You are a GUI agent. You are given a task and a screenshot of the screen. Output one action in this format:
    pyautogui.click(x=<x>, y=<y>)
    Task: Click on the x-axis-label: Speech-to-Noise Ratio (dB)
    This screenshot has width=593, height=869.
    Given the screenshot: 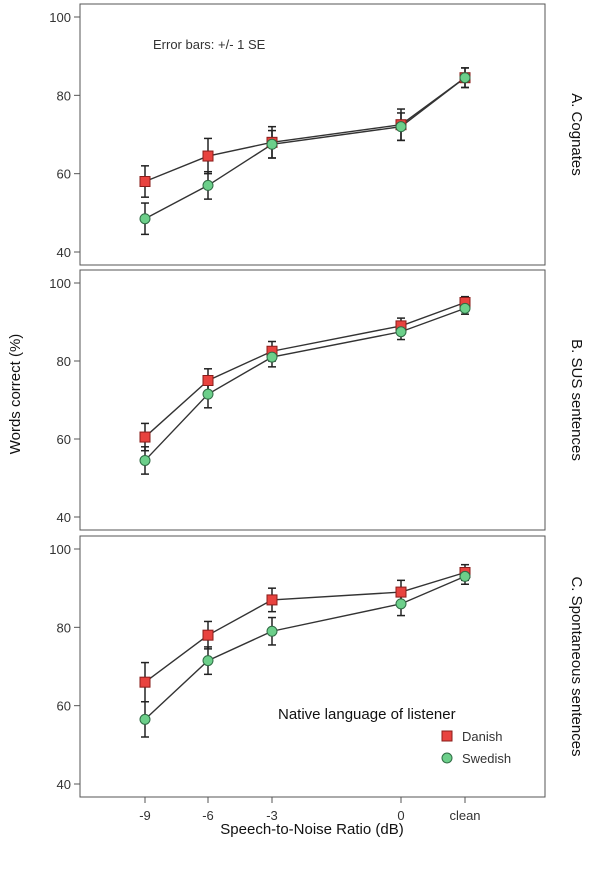 What is the action you would take?
    pyautogui.click(x=311, y=829)
    